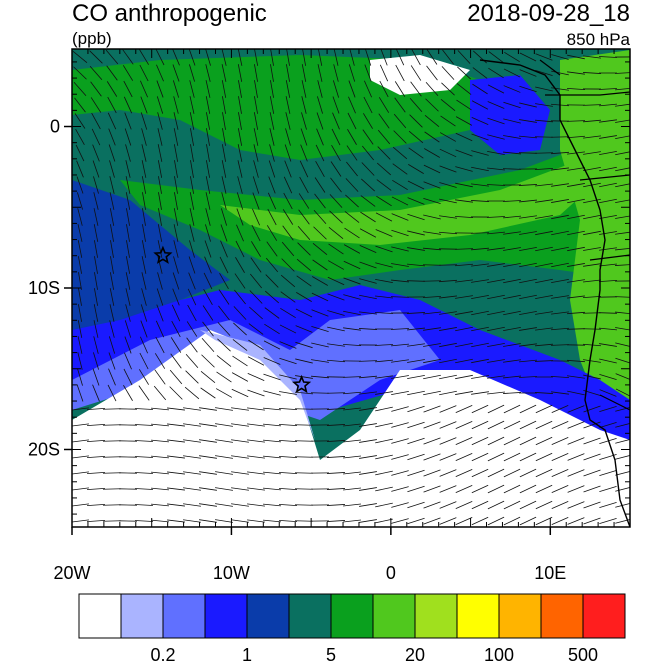 The width and height of the screenshot is (650, 667). I want to click on colorbar-label: 20, so click(415, 655).